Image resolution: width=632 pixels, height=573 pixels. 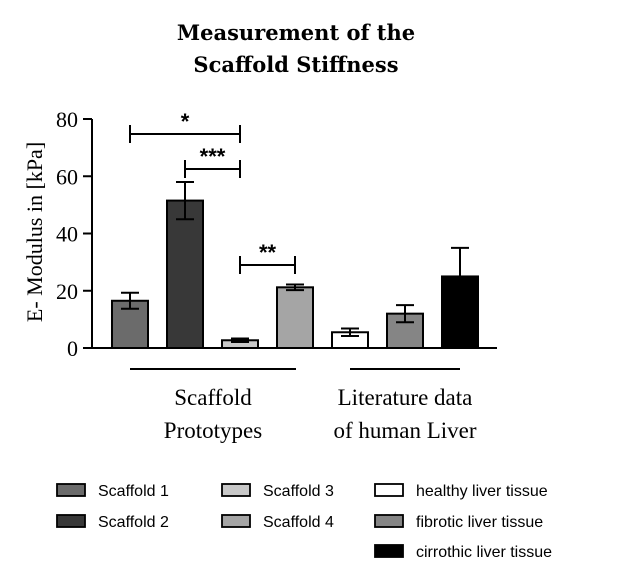 I want to click on group-label: Literature data, so click(x=405, y=397).